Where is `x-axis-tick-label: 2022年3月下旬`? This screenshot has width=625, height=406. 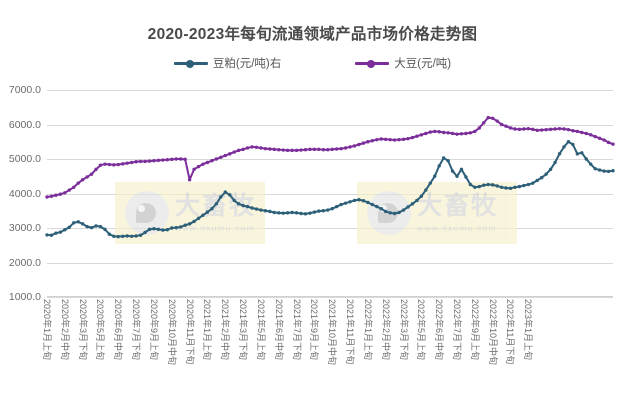
x-axis-tick-label: 2022年3月下旬 is located at coordinates (403, 330).